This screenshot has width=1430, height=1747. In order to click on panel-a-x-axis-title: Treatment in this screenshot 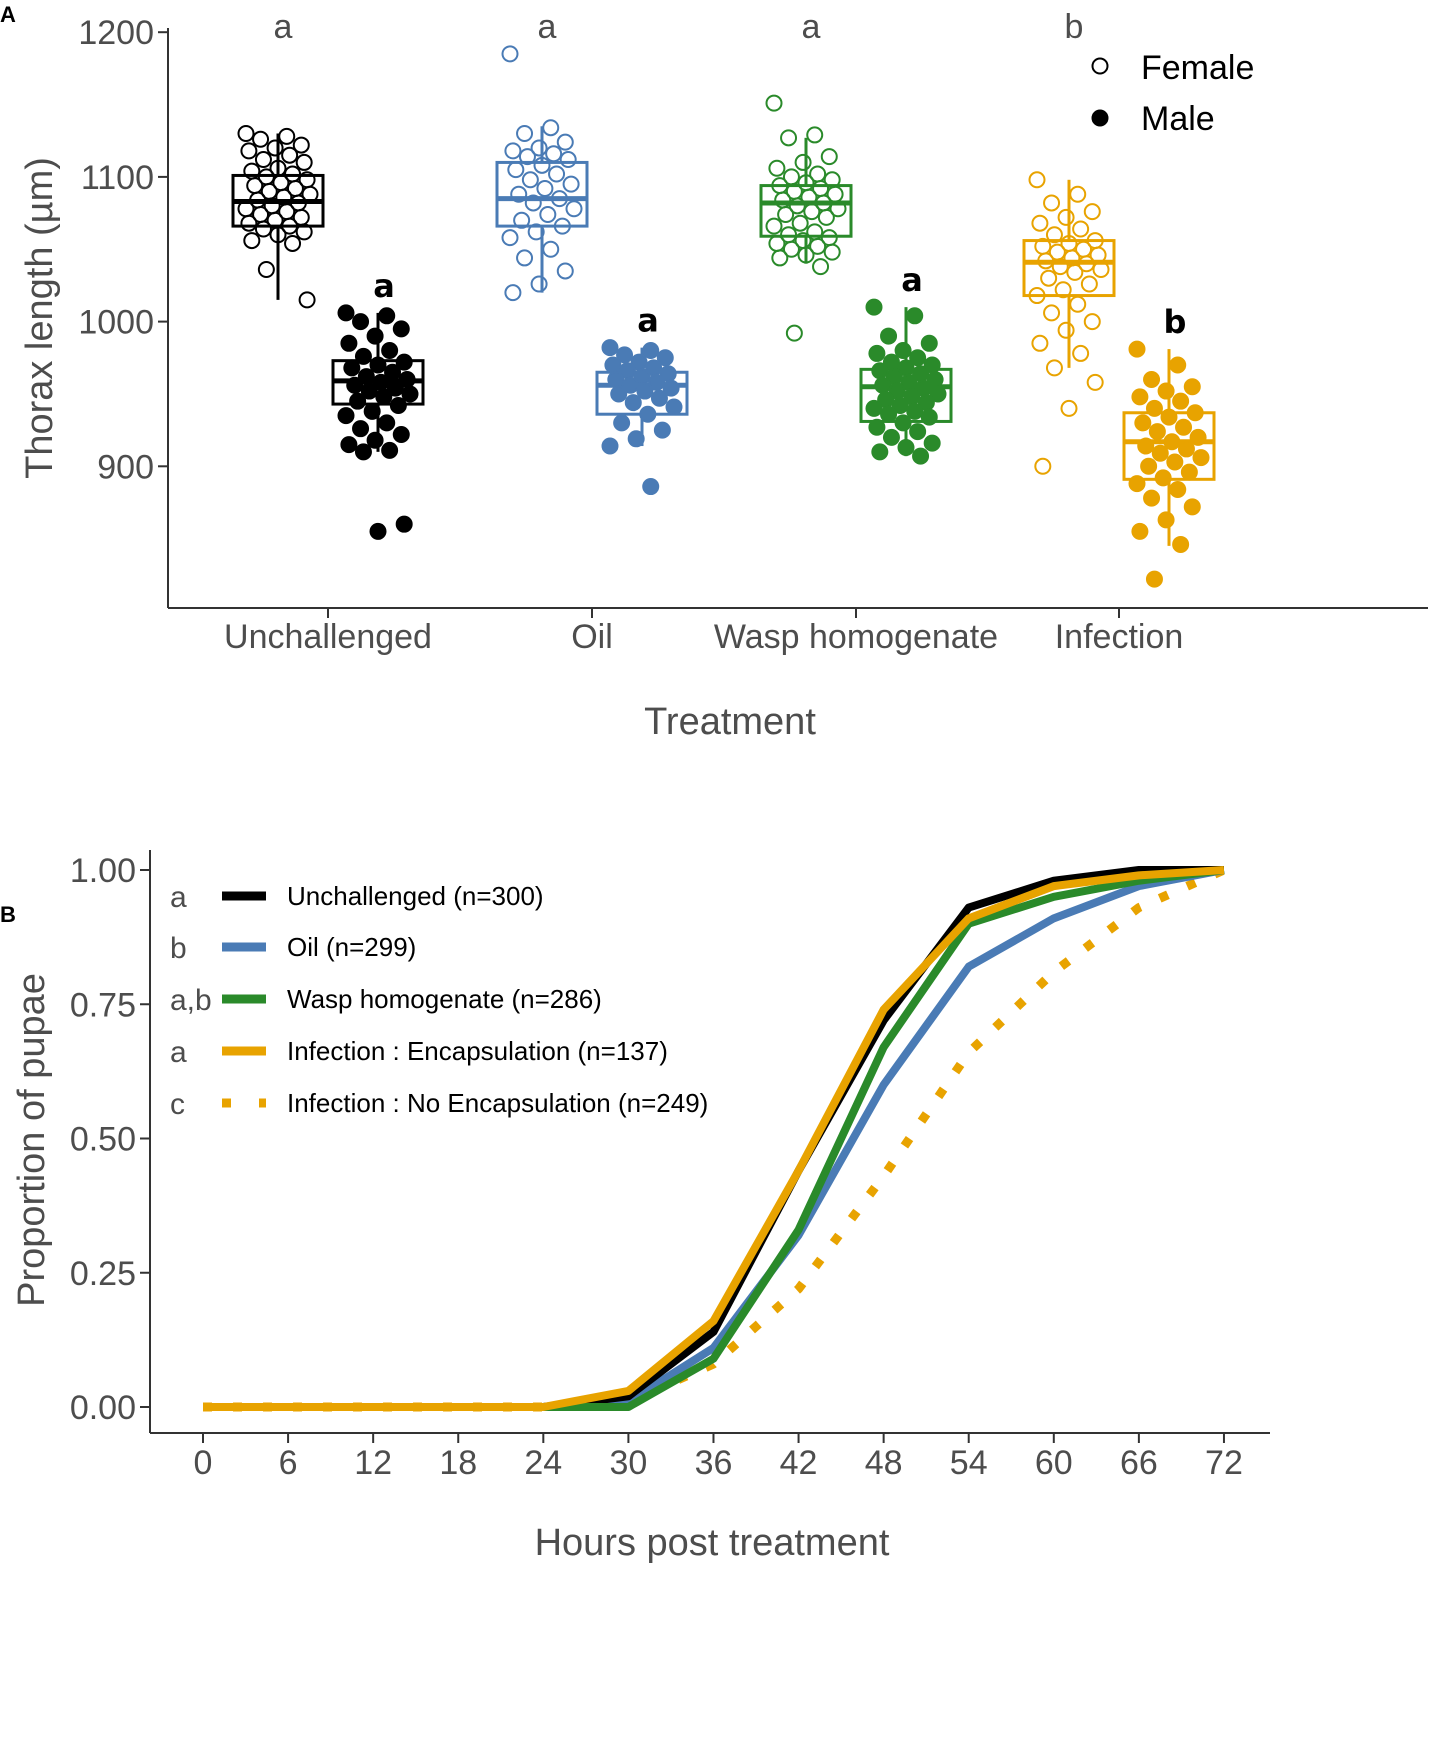, I will do `click(730, 722)`.